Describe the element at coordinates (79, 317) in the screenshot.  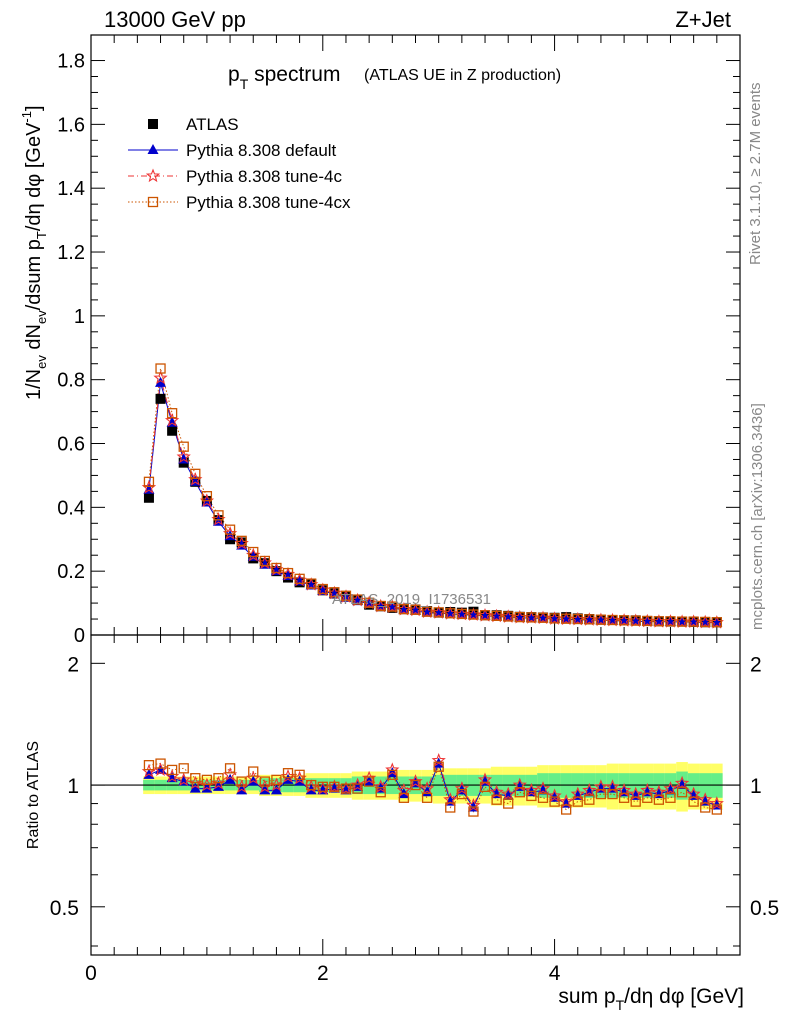
I see `y-tick-label: 1` at that location.